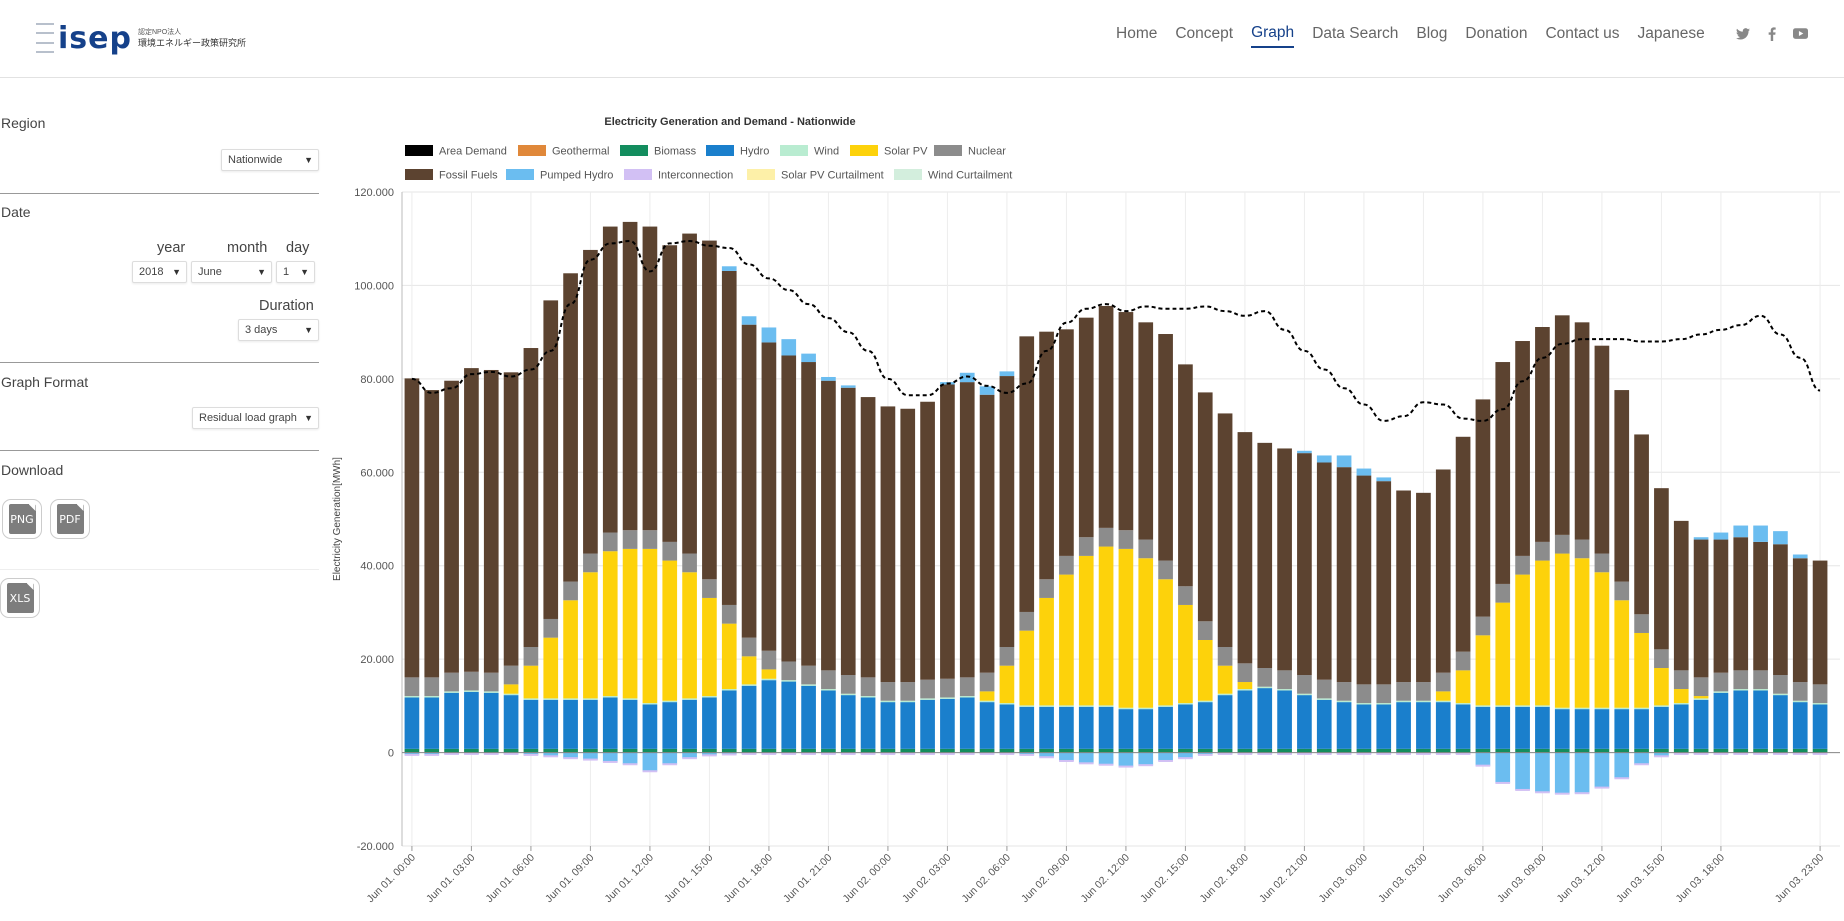  Describe the element at coordinates (231, 272) in the screenshot. I see `month-select: June ▼` at that location.